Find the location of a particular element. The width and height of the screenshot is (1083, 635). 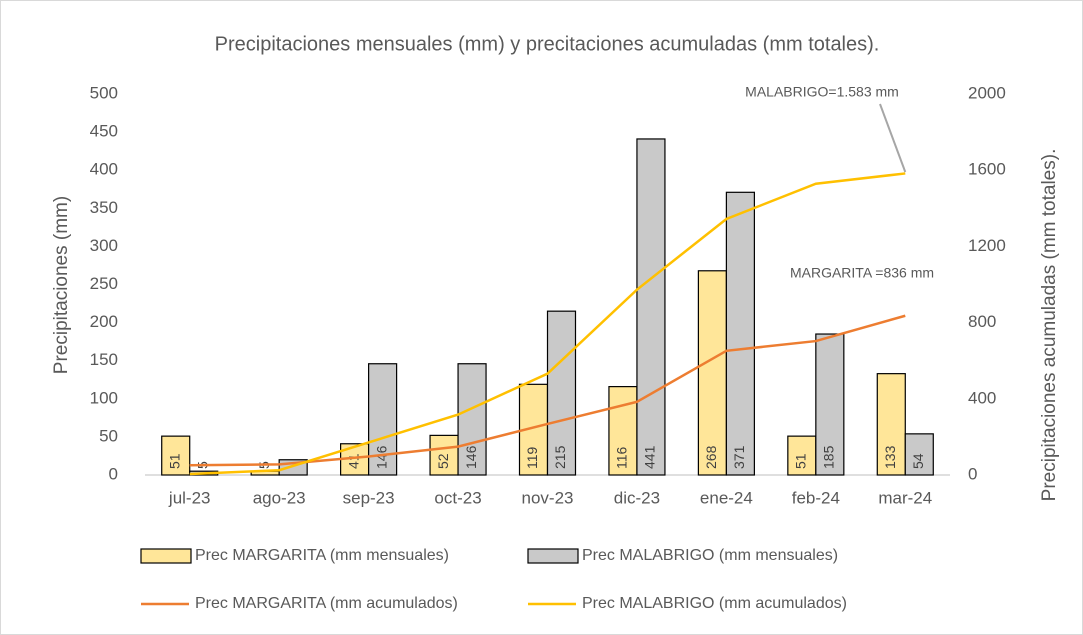

data-label: 54 is located at coordinates (918, 461).